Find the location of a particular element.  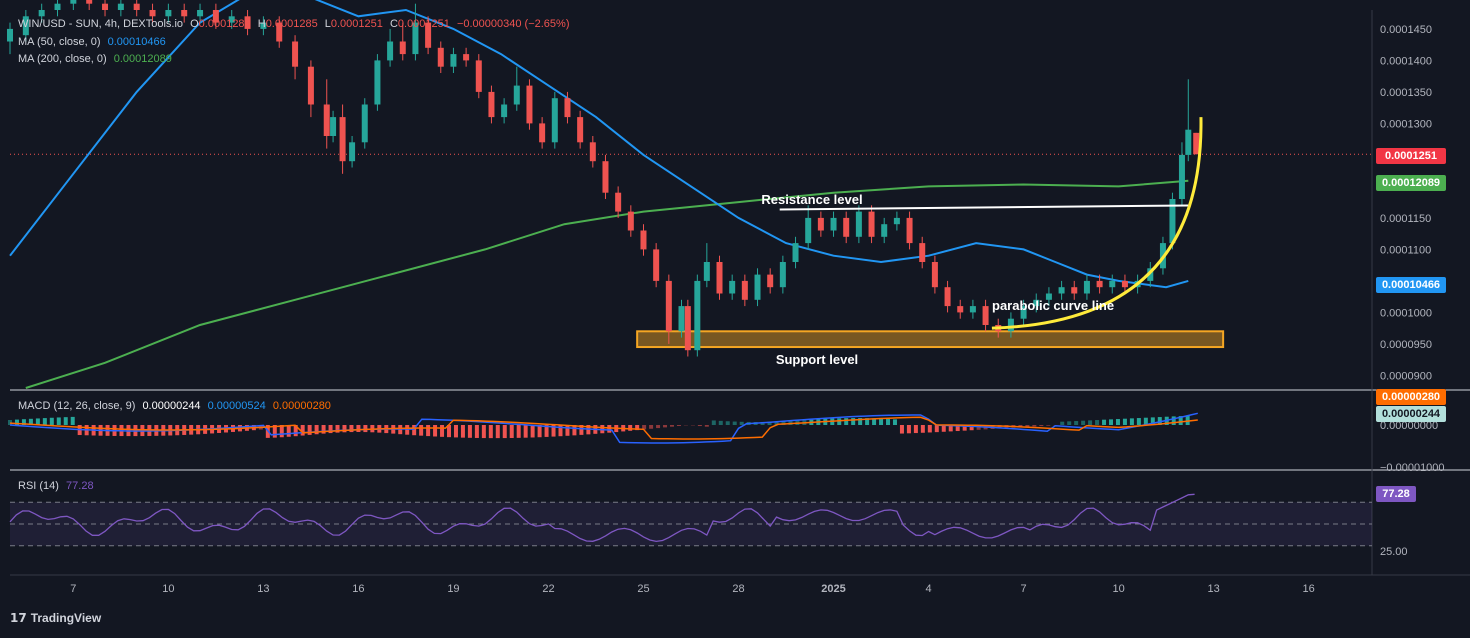

time-tick-label: 16 is located at coordinates (1309, 589).